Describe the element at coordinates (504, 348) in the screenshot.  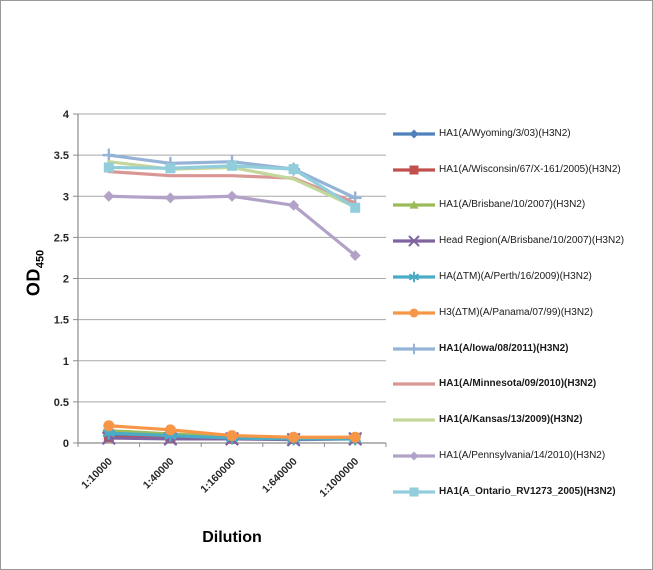
I see `legend-label: HA1(A/Iowa/08/2011)(H3N2)` at that location.